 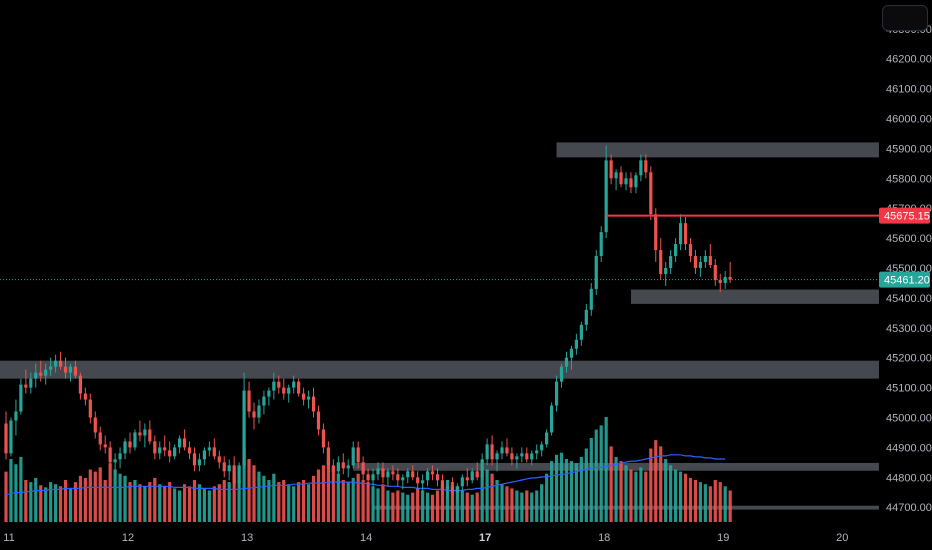 I want to click on last-price-badge: 45461.20, so click(x=904, y=279).